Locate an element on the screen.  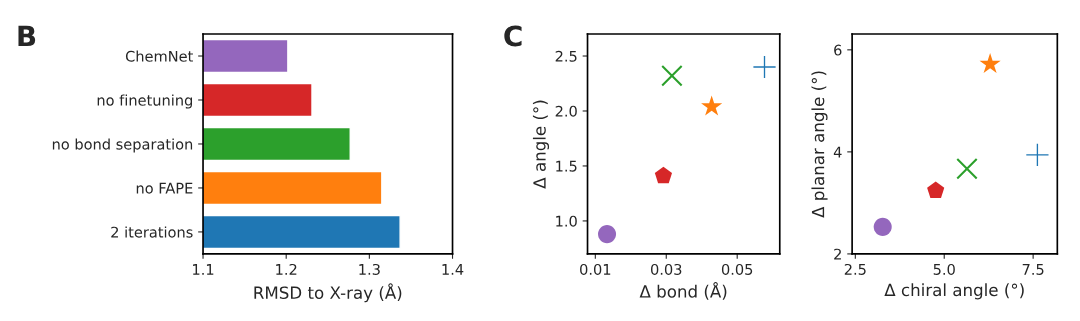
x-tick-label: 7.5 is located at coordinates (1033, 269).